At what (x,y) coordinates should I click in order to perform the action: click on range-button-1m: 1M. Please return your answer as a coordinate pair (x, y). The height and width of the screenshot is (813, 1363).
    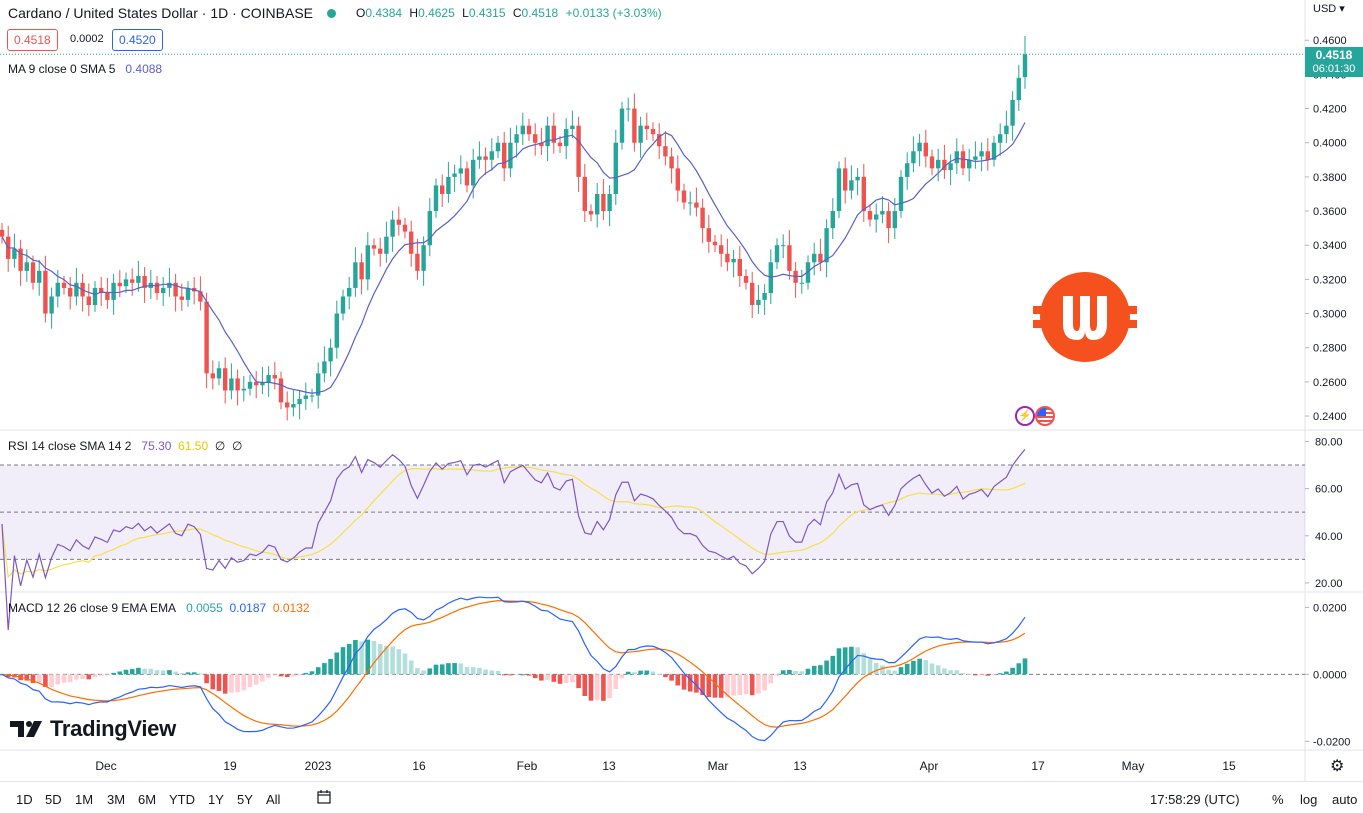
    Looking at the image, I should click on (84, 799).